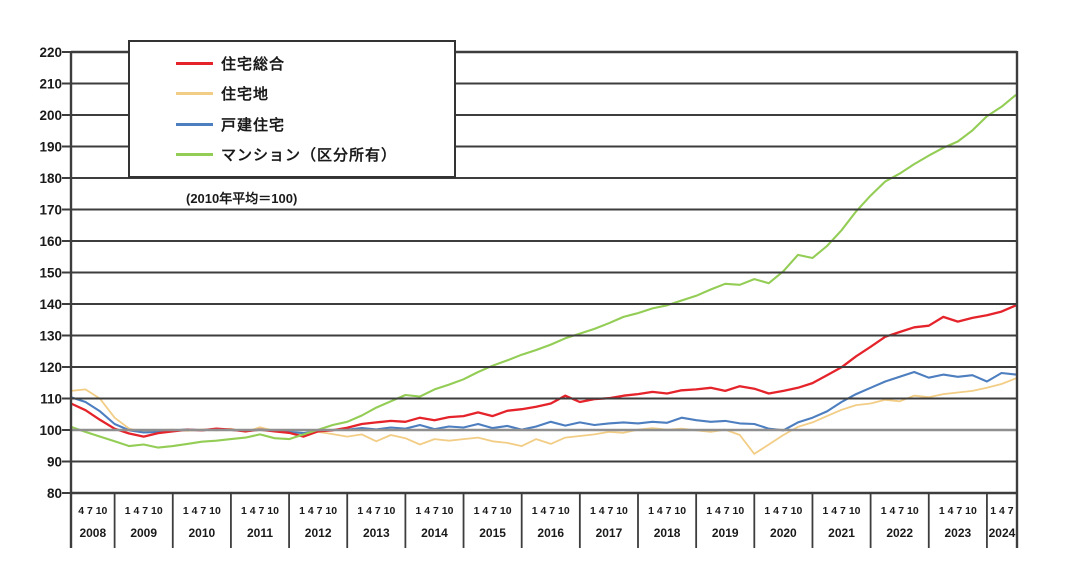 The image size is (1066, 564). What do you see at coordinates (202, 511) in the screenshot?
I see `x-month-labels-2010: 1 4 7 10` at bounding box center [202, 511].